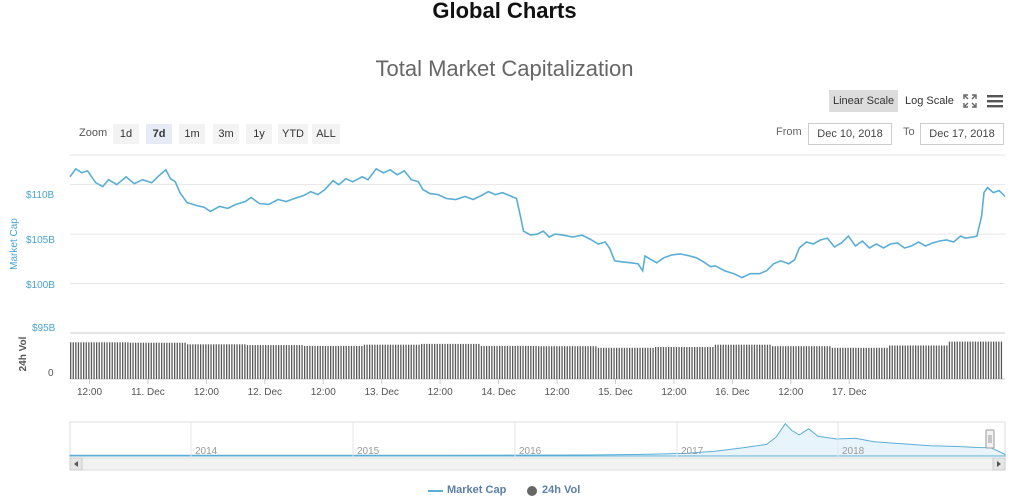  I want to click on x-tick-label: 12. Dec, so click(265, 392).